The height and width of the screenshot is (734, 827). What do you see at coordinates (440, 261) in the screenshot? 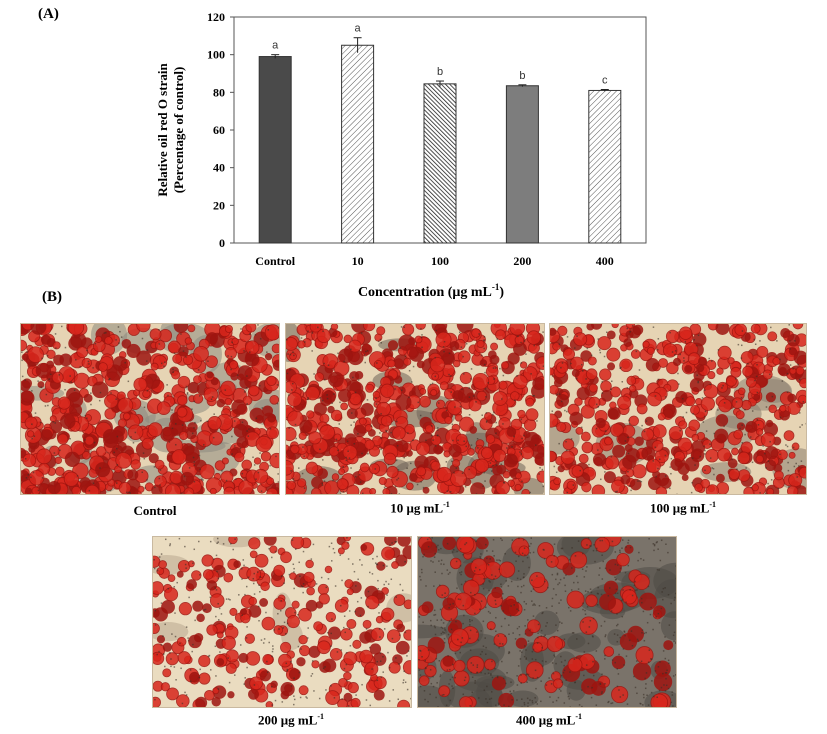
I see `x-tick-label: 100` at bounding box center [440, 261].